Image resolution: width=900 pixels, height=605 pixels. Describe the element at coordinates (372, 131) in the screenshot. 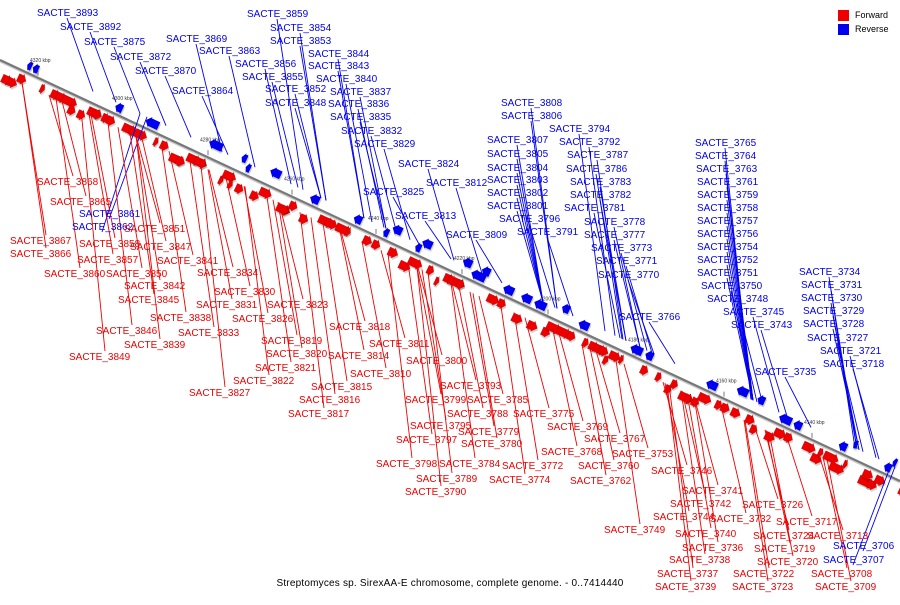

I see `gene-label-sacte-3832: SACTE_3832` at that location.